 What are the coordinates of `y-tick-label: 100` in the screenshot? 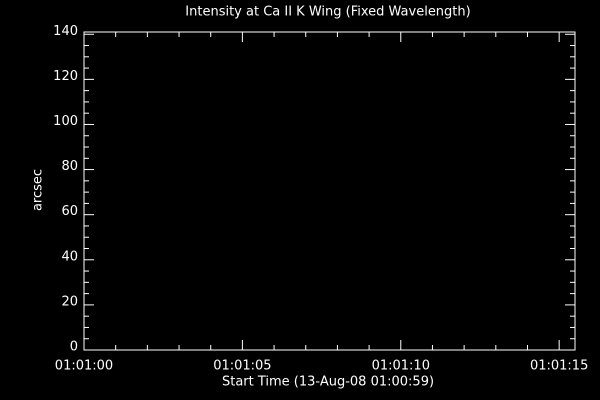 It's located at (65, 121).